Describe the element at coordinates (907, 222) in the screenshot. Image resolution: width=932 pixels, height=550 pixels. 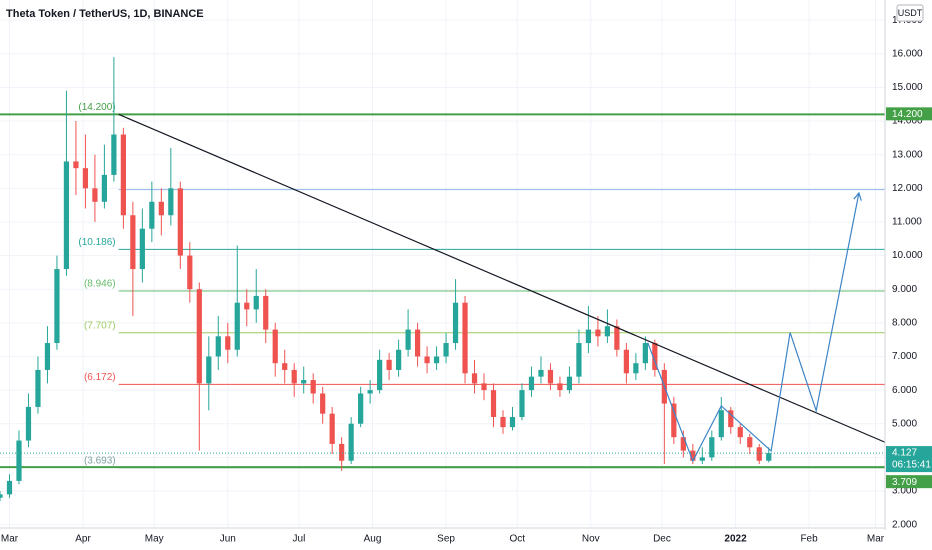
I see `y-tick-label: 11.000` at that location.